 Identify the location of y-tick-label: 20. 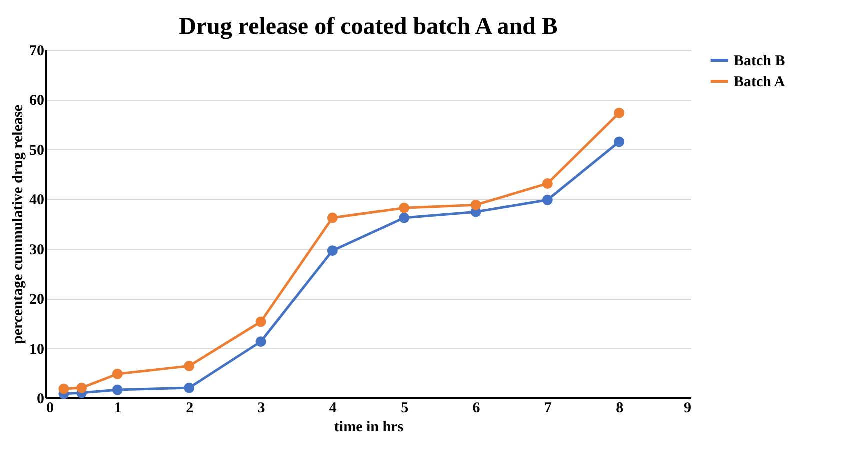
(37, 300).